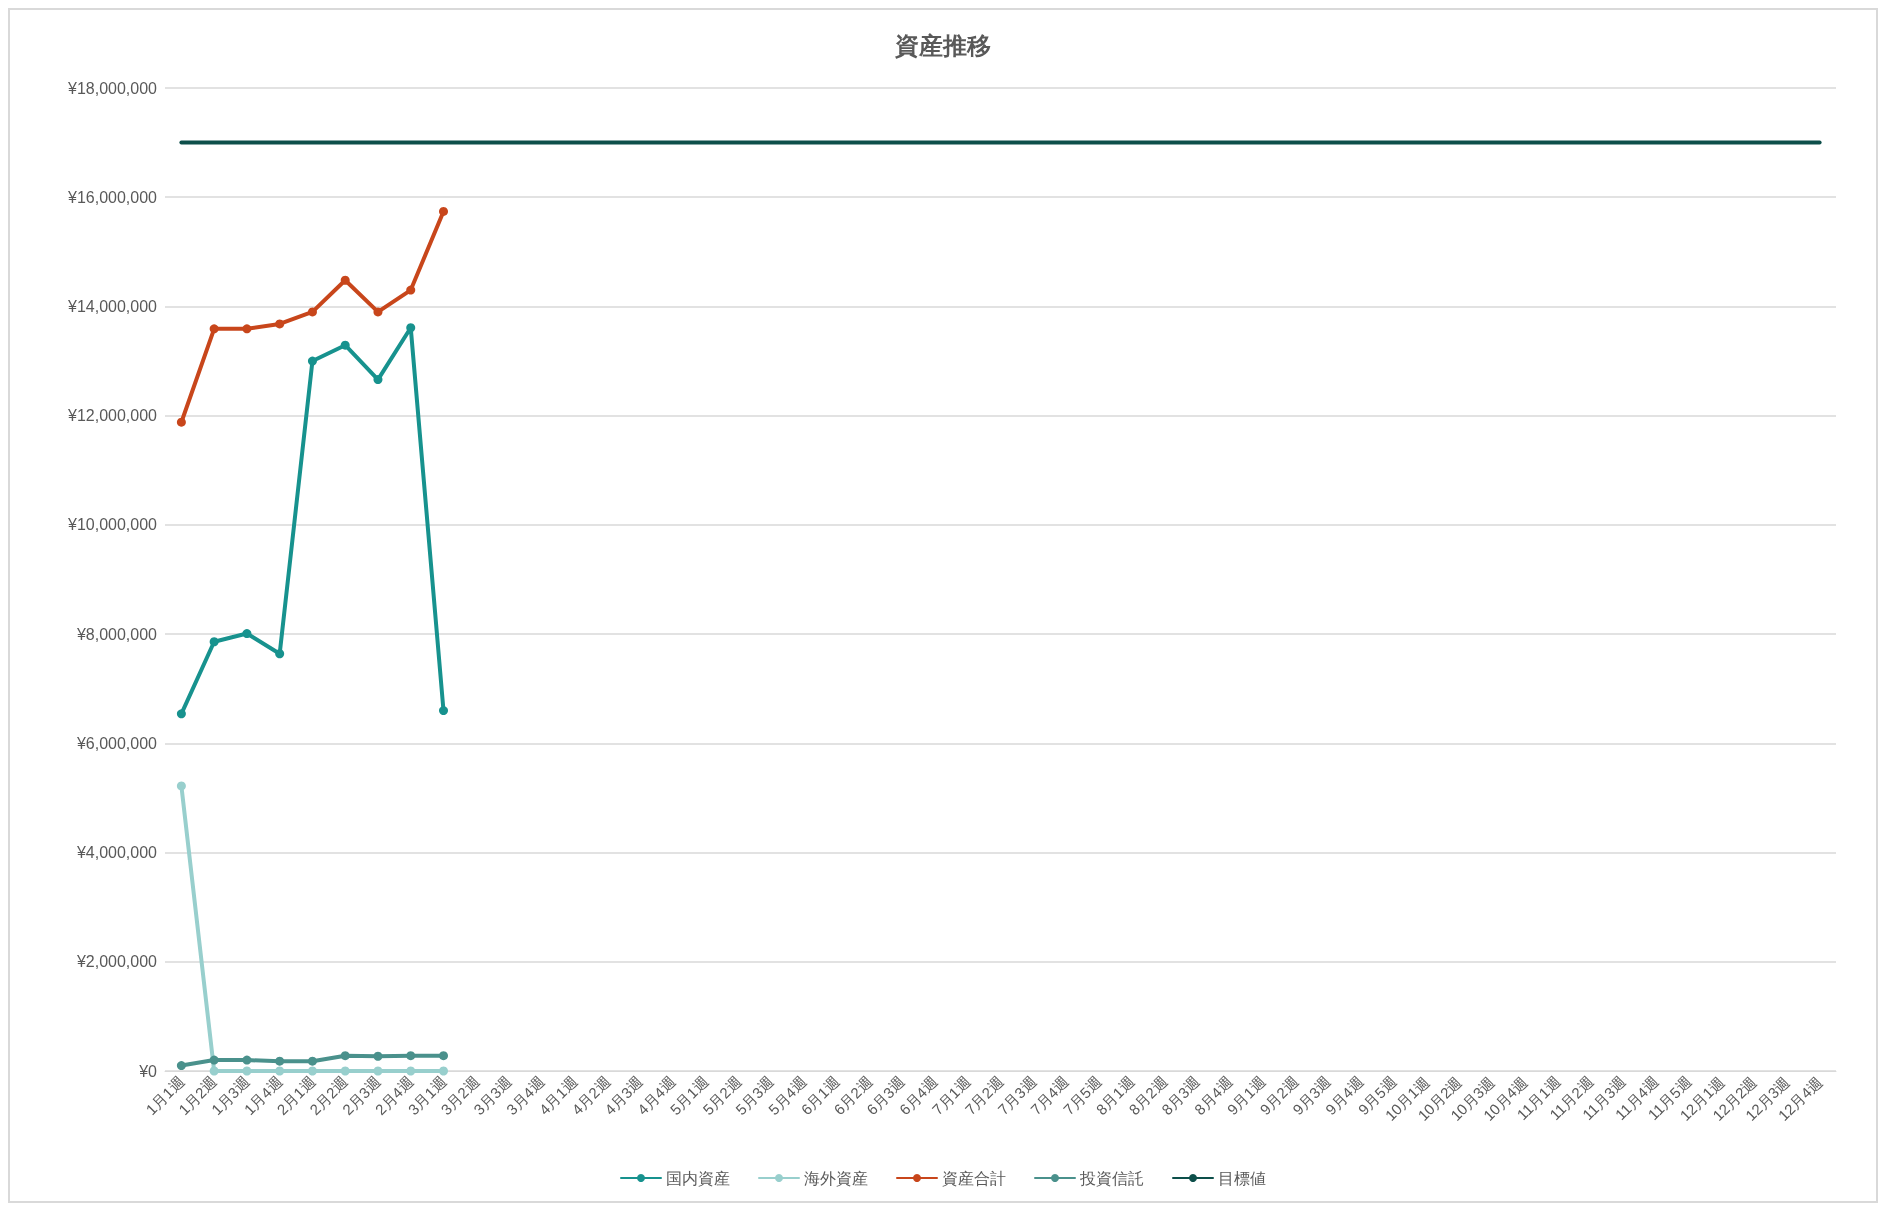  I want to click on y-tick-label: ¥12,000,000, so click(112, 416).